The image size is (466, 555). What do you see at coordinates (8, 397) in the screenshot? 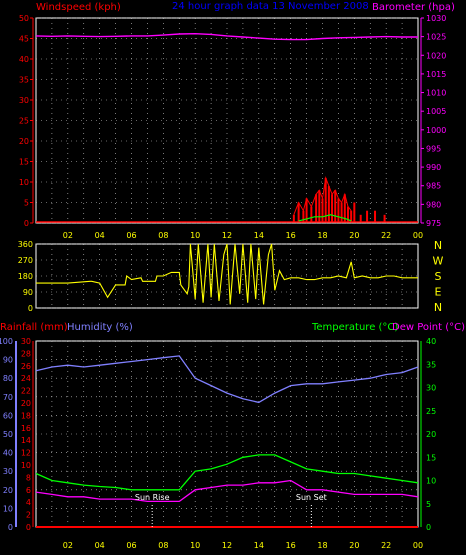
I see `humidity-tick-label: 70` at bounding box center [8, 397].